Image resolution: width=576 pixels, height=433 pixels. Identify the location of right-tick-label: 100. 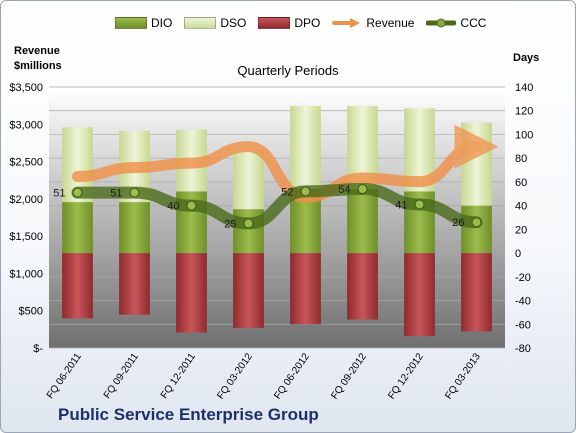
(524, 135).